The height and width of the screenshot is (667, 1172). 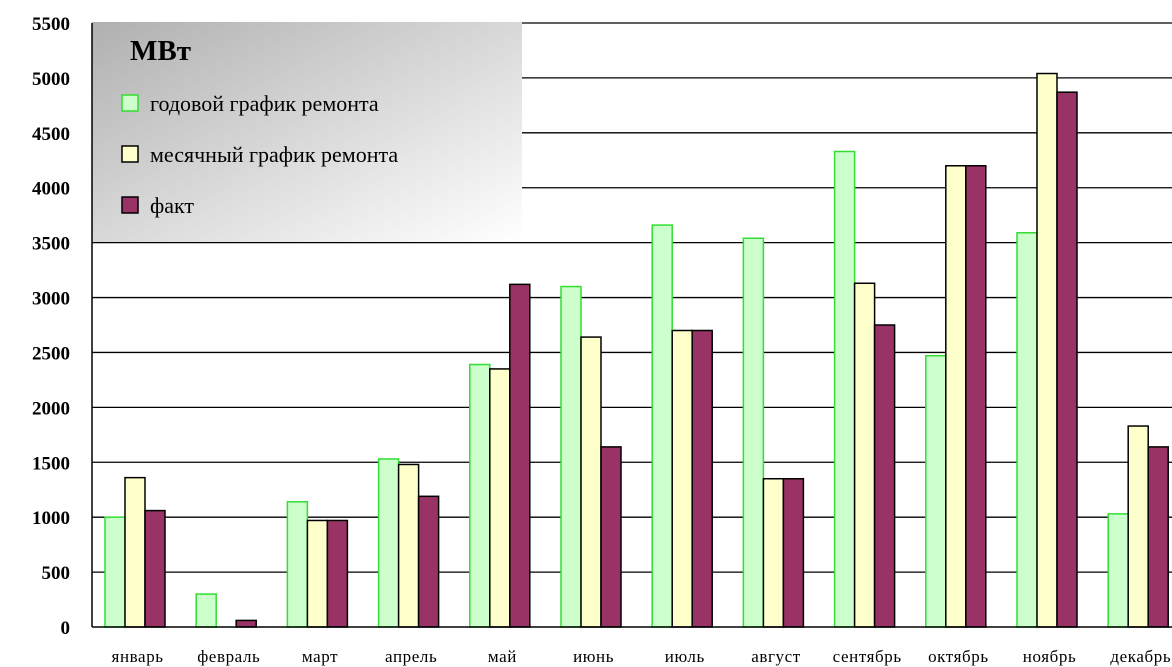 I want to click on y-tick-label: 3500, so click(x=51, y=244).